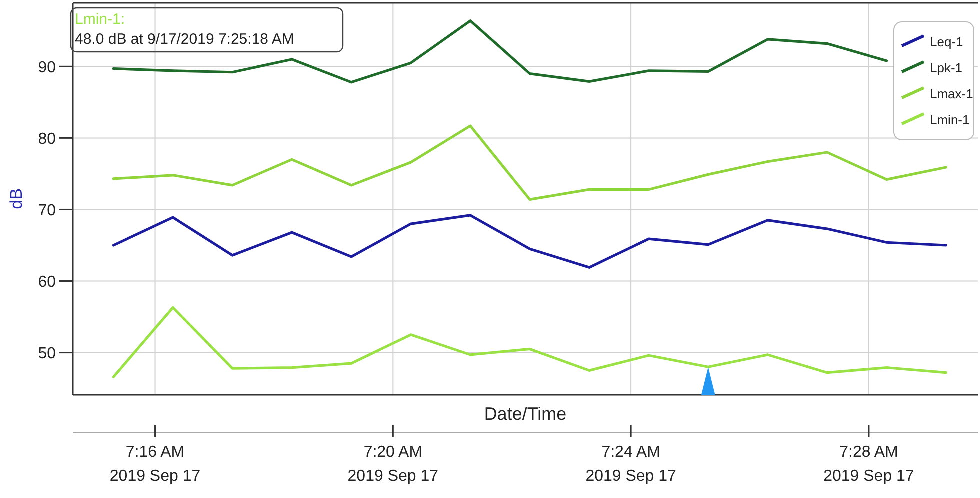  Describe the element at coordinates (869, 464) in the screenshot. I see `x-tick-label: 7:28 AM 2019 Sep 17` at that location.